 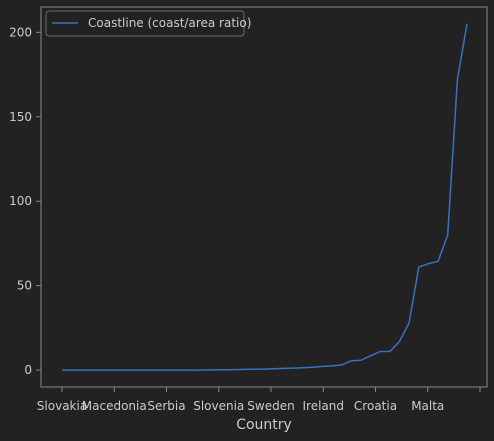 I want to click on legend-box, so click(x=145, y=23).